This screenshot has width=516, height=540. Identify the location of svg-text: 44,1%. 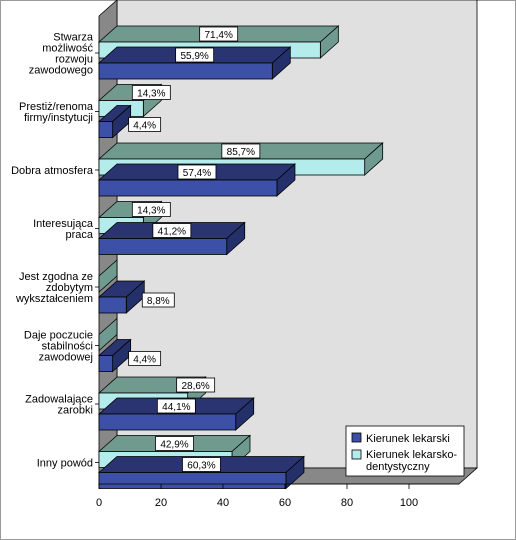
(176, 407).